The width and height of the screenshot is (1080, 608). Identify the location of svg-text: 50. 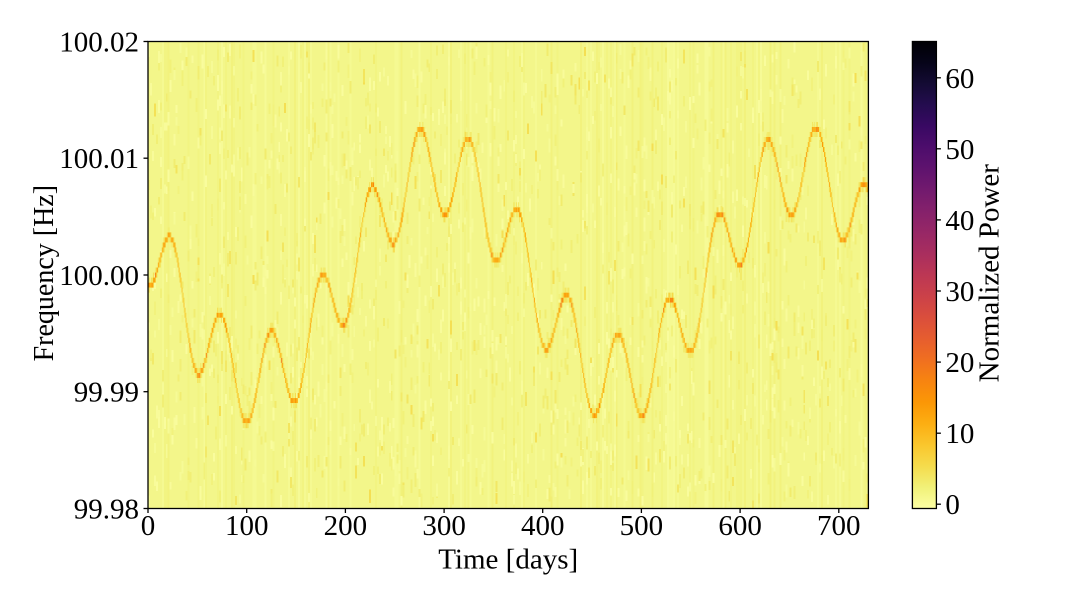
(959, 150).